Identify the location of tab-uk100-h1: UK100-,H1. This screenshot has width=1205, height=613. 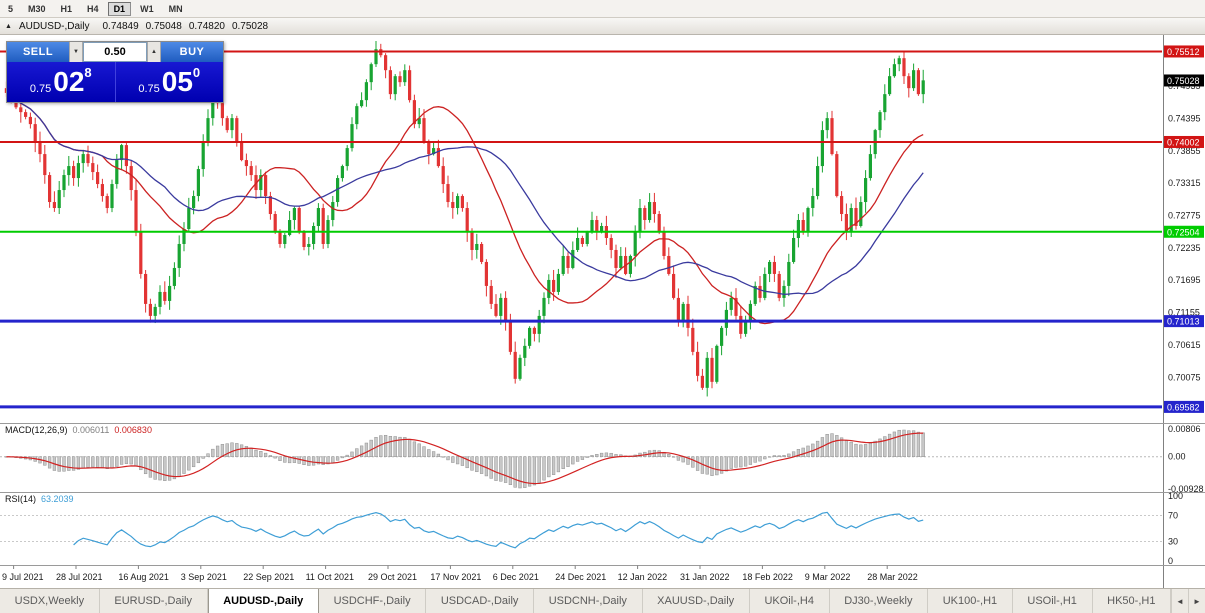
(970, 601).